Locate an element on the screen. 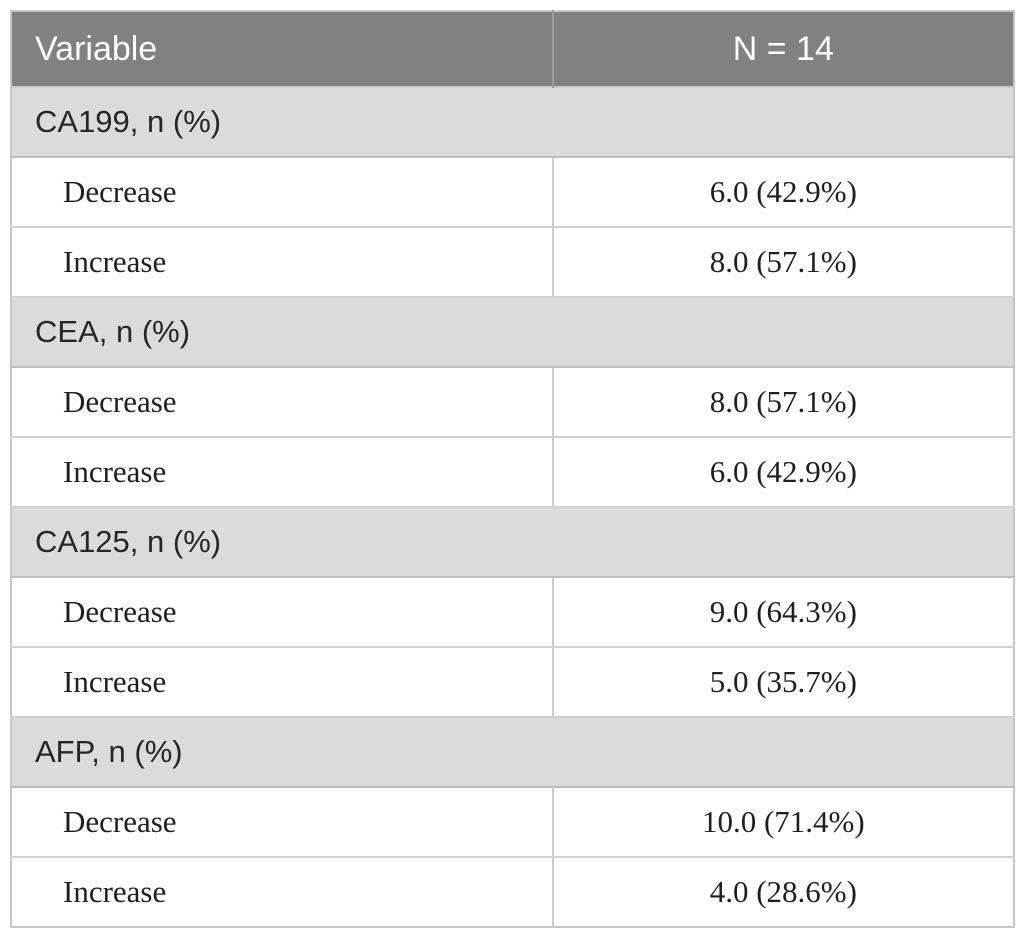 This screenshot has width=1025, height=938. section-label: AFP, n (%) is located at coordinates (512, 752).